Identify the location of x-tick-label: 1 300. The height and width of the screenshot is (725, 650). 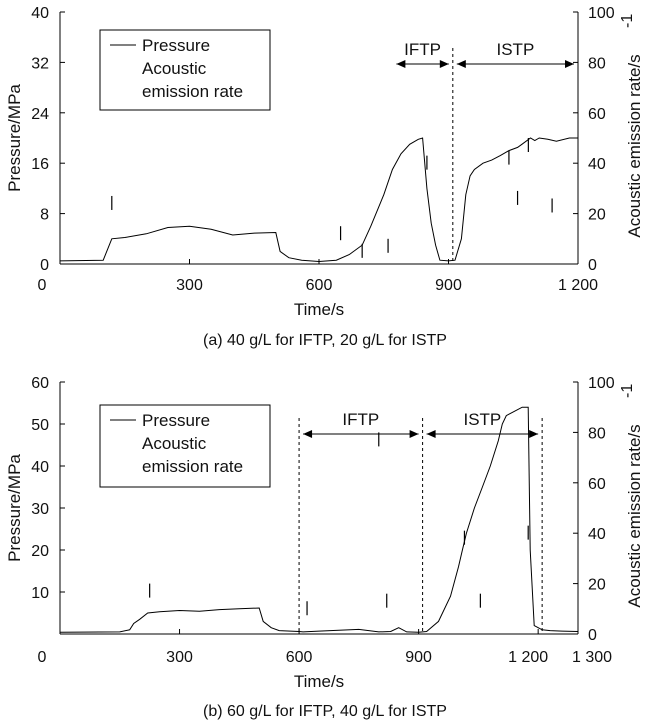
(592, 657).